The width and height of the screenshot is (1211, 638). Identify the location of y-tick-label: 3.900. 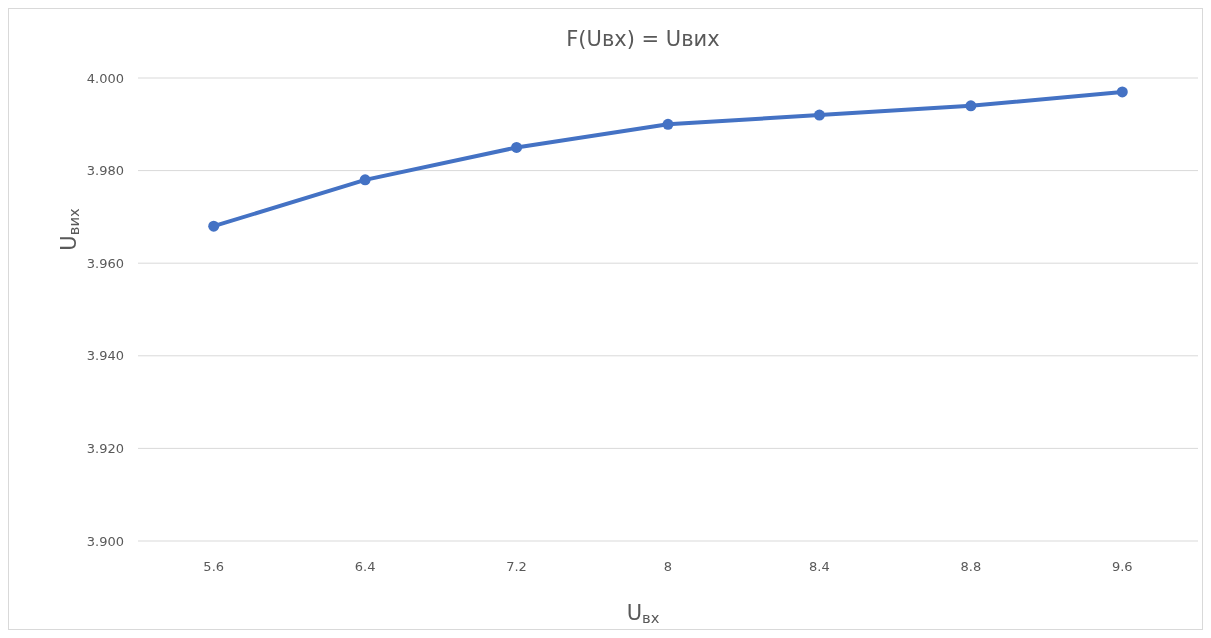
(105, 541).